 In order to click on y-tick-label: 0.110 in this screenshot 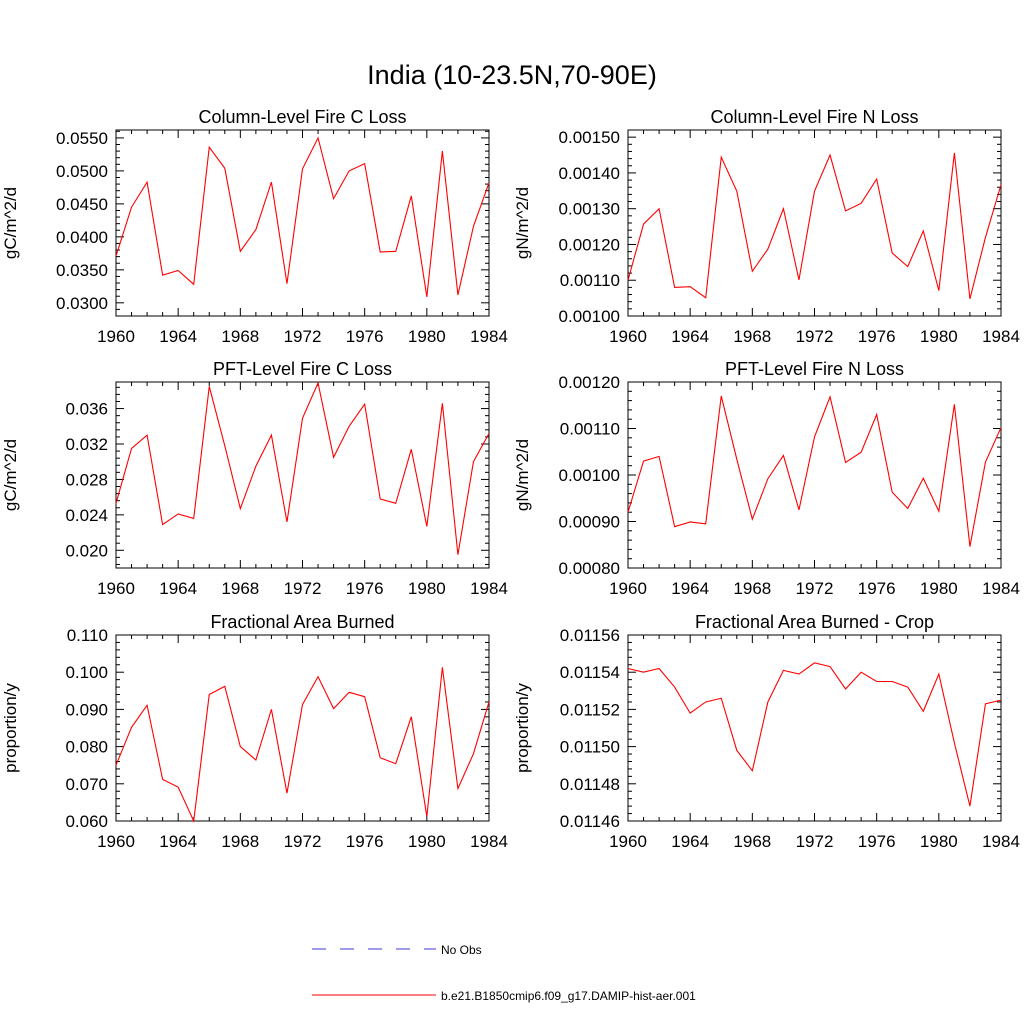, I will do `click(87, 635)`.